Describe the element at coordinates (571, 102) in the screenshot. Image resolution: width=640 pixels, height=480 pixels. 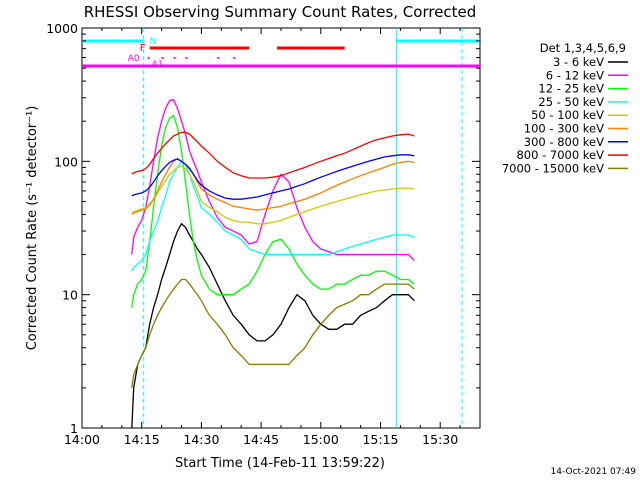
I see `legend-label: 25 - 50 keV` at that location.